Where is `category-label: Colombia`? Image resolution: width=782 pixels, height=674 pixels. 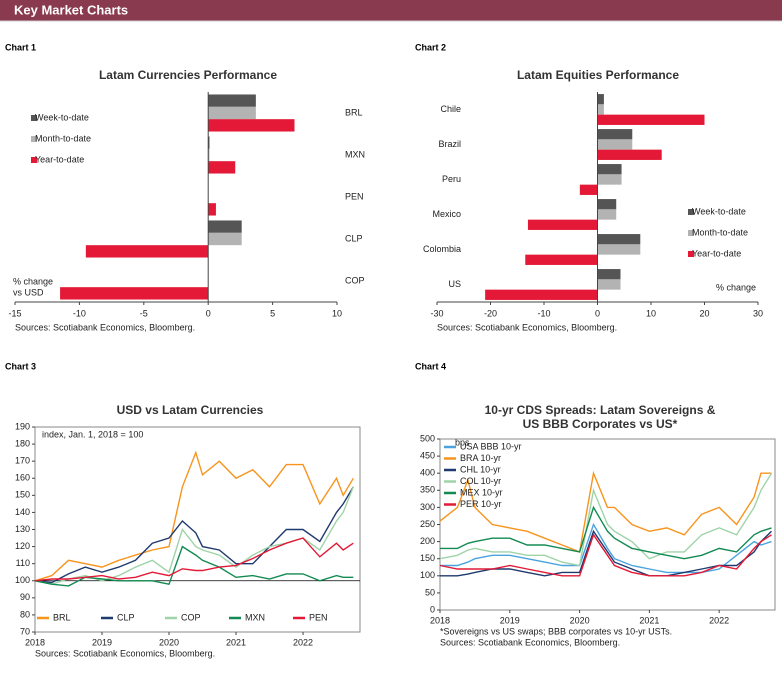
category-label: Colombia is located at coordinates (442, 249).